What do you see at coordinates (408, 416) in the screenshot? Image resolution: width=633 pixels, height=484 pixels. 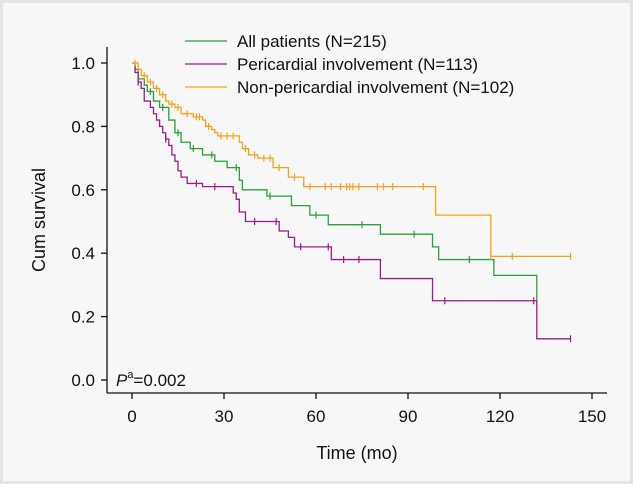 I see `x-tick-label: 90` at bounding box center [408, 416].